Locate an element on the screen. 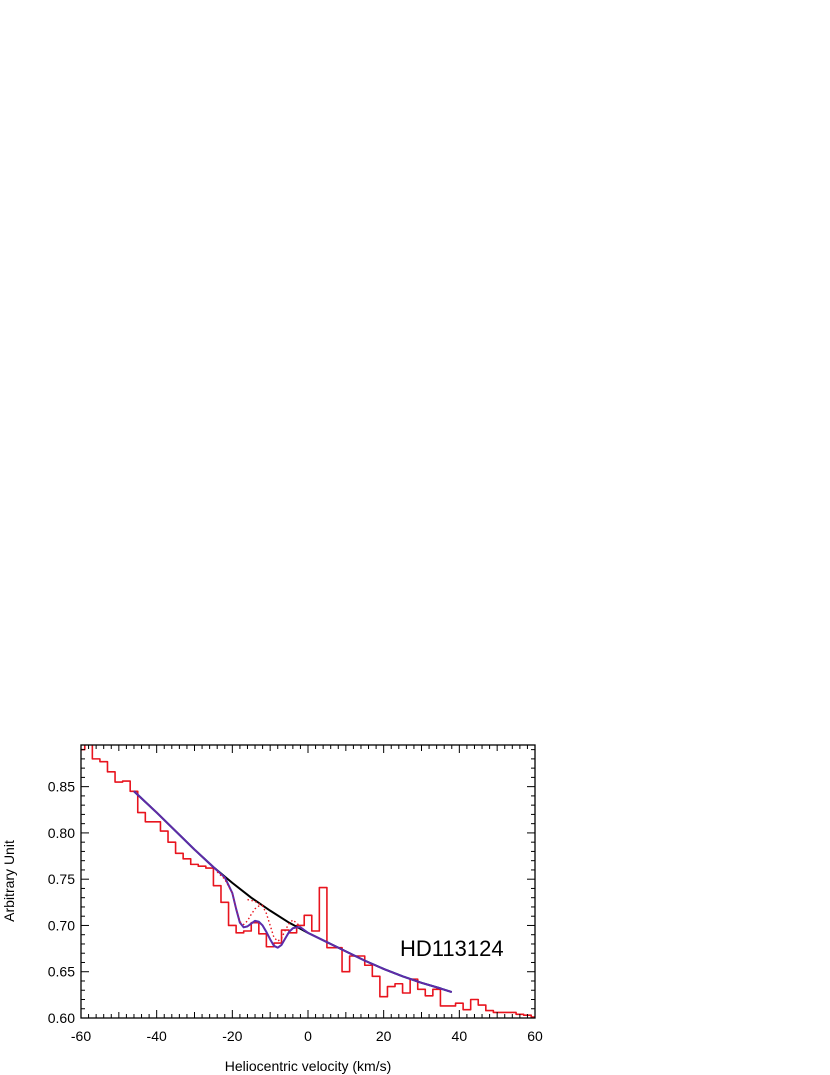 This screenshot has height=1075, width=830. x-tick-label: -40 is located at coordinates (157, 1036).